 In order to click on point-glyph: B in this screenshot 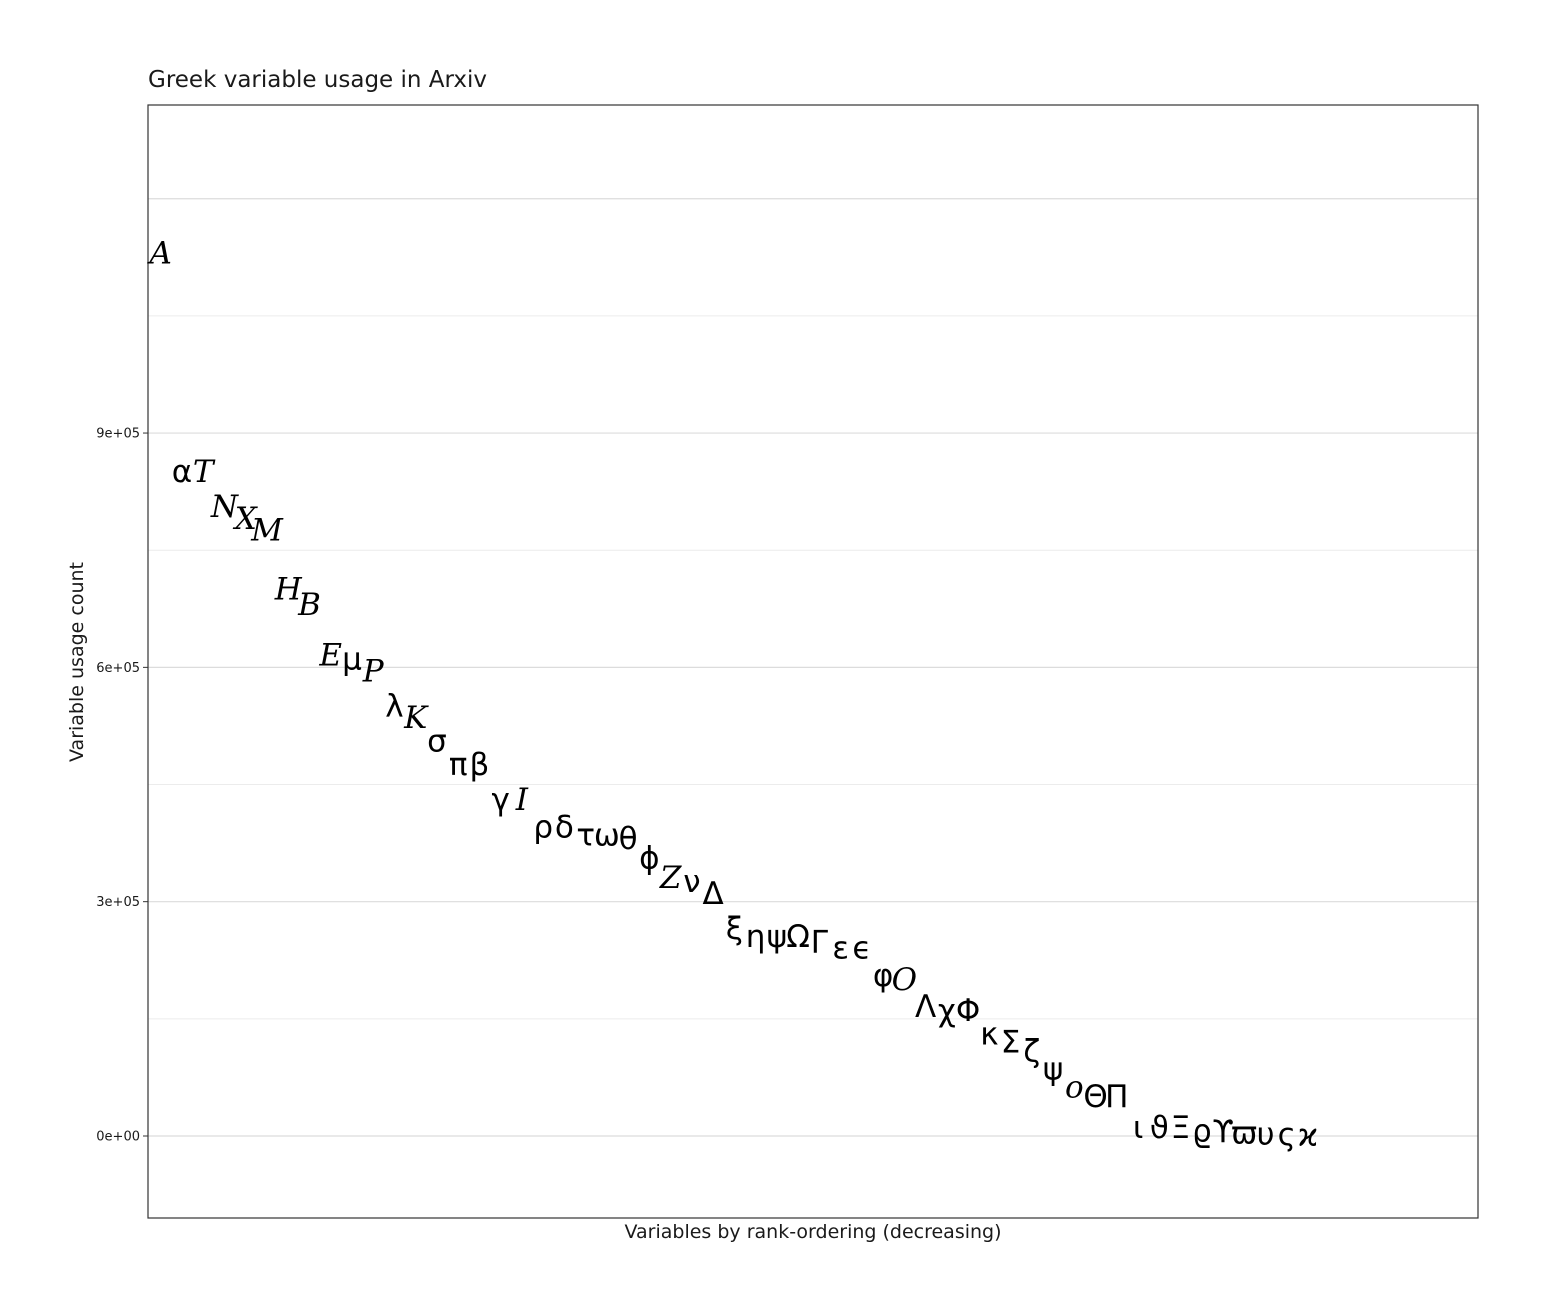, I will do `click(309, 605)`.